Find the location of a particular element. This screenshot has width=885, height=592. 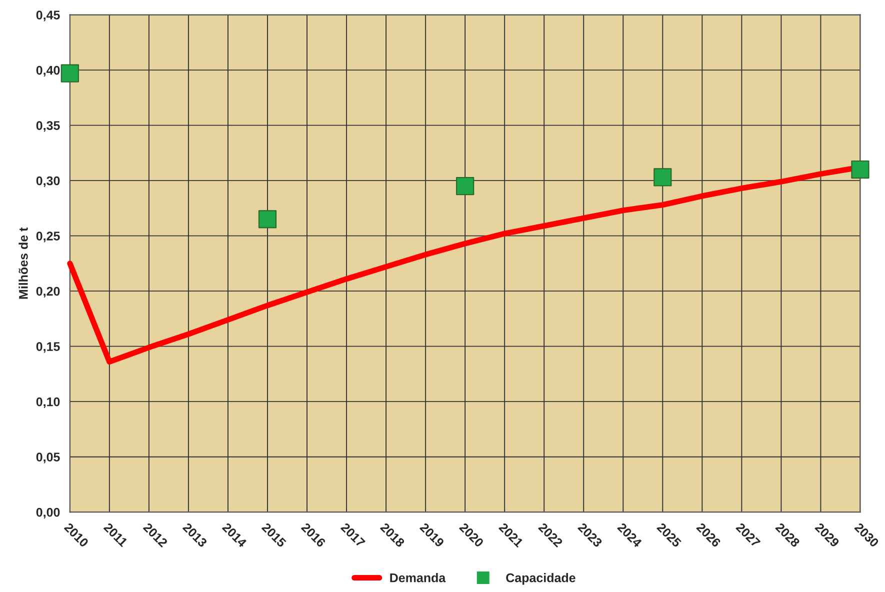

y-tick-label: 0,35 is located at coordinates (48, 126).